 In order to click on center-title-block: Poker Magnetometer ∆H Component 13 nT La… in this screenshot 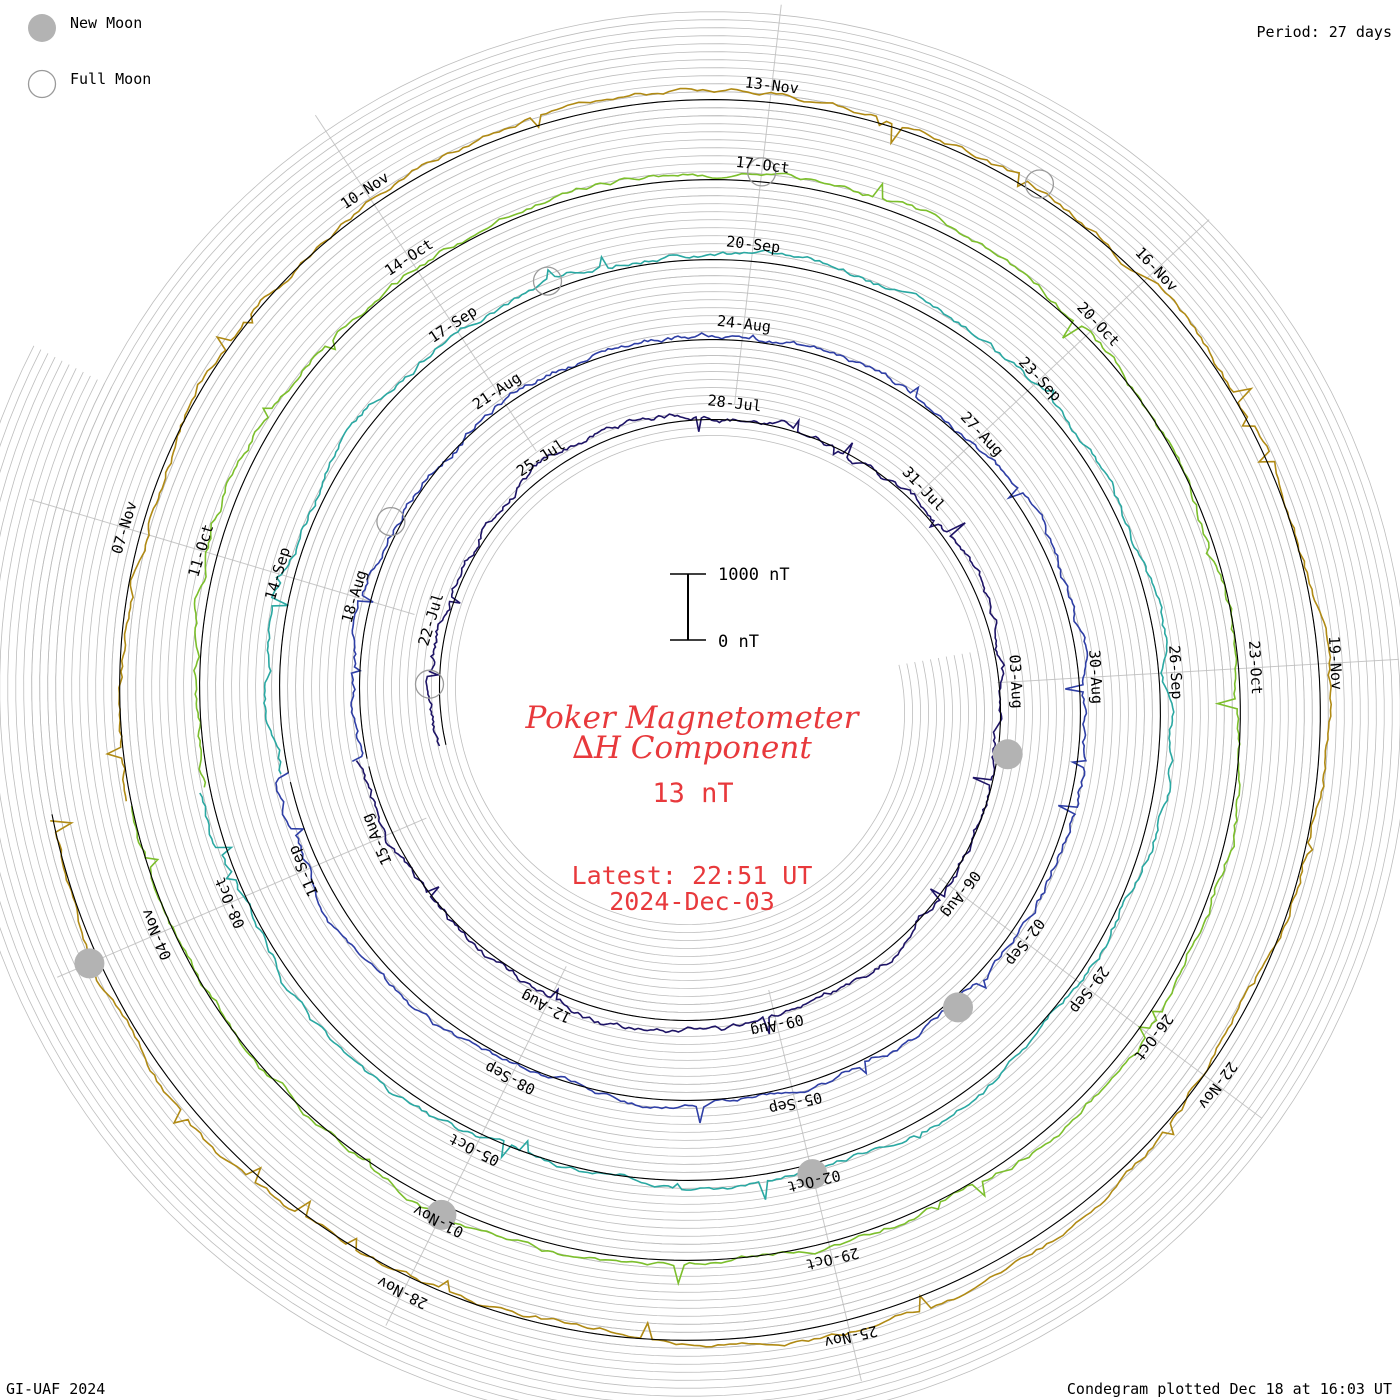, I will do `click(693, 808)`.